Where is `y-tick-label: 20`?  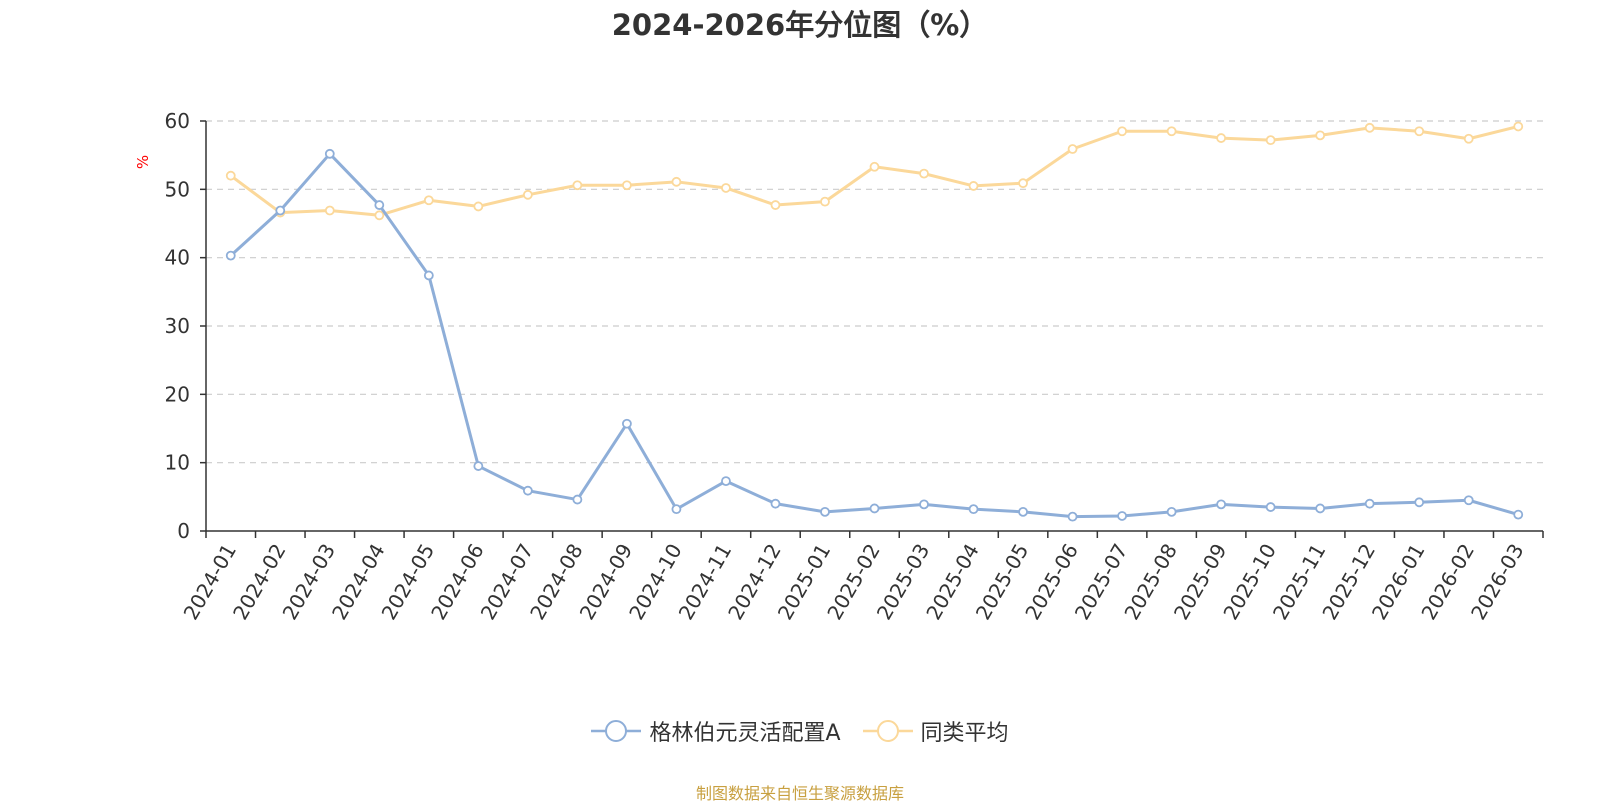
y-tick-label: 20 is located at coordinates (177, 394).